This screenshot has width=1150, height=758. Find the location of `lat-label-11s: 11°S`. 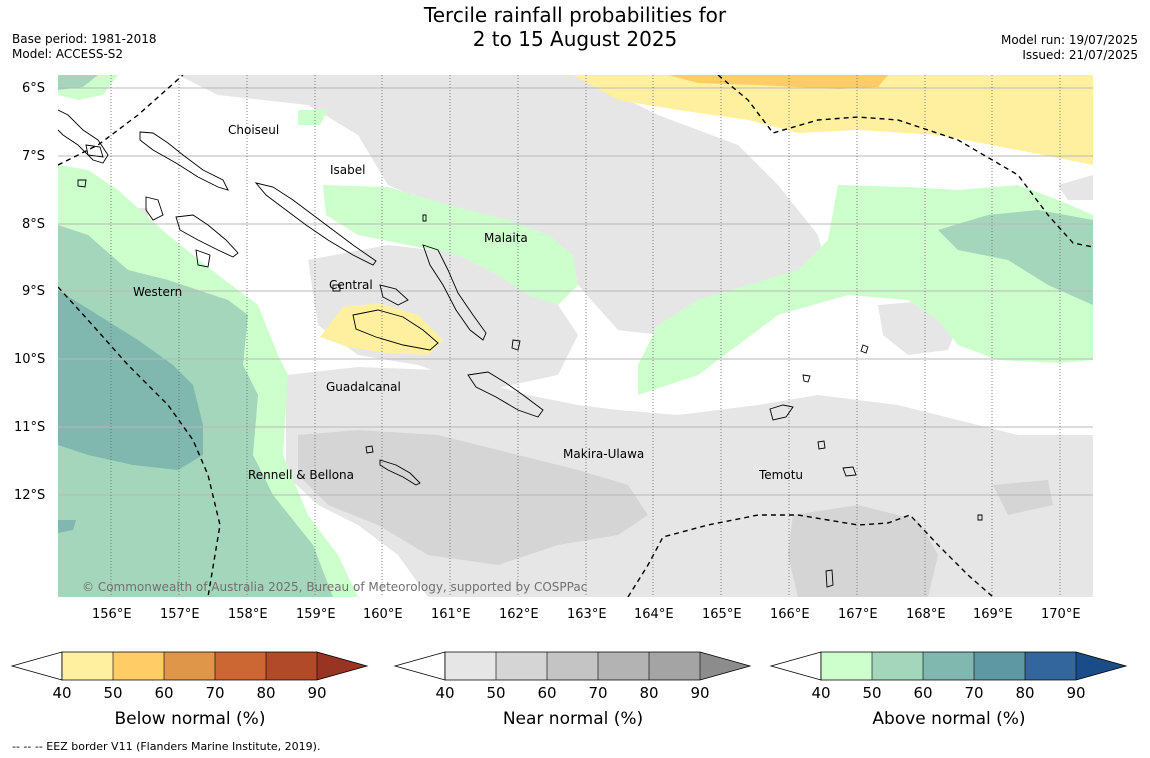

lat-label-11s: 11°S is located at coordinates (30, 427).